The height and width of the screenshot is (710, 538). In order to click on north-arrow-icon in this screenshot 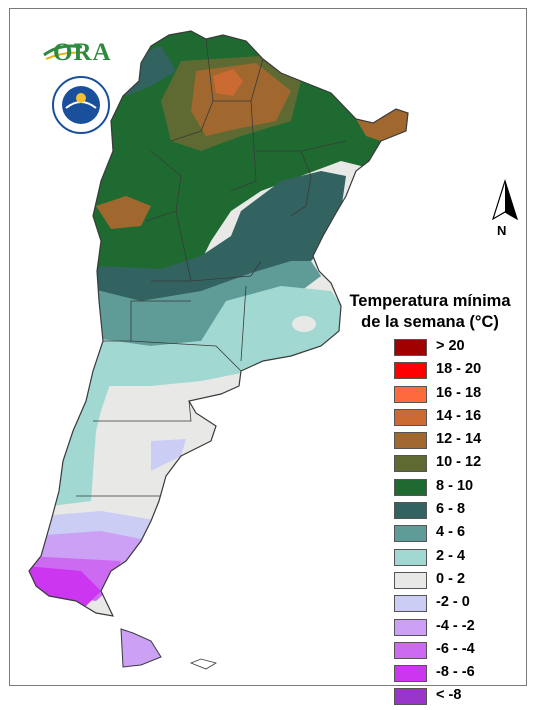, I will do `click(505, 200)`.